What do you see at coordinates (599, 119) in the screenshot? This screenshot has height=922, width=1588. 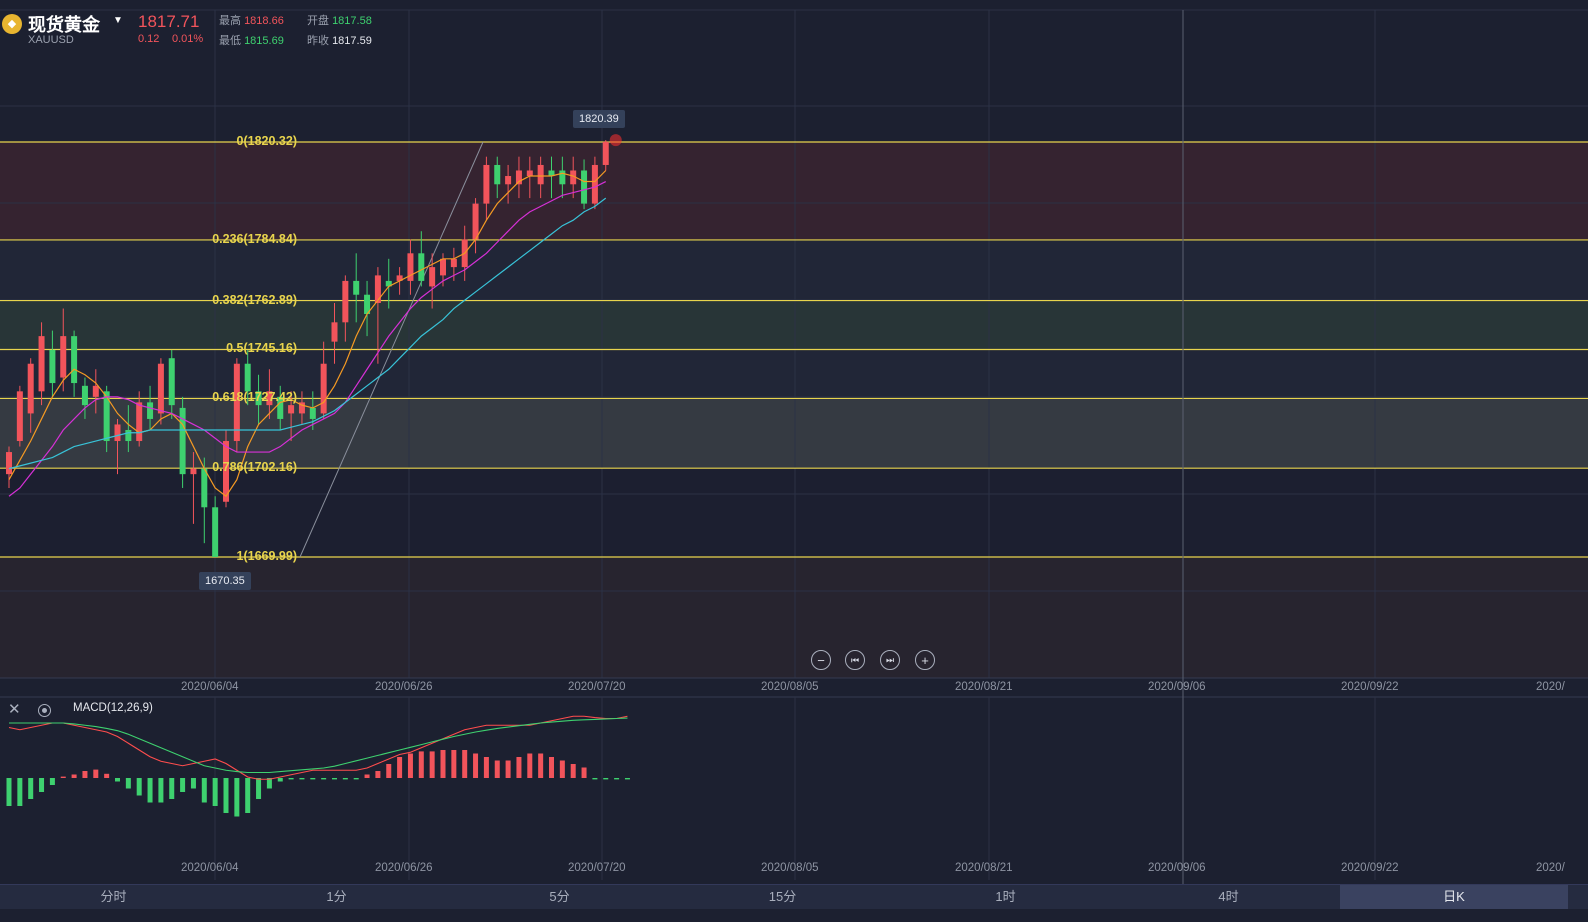 I see `high-price-marker: 1820.39` at bounding box center [599, 119].